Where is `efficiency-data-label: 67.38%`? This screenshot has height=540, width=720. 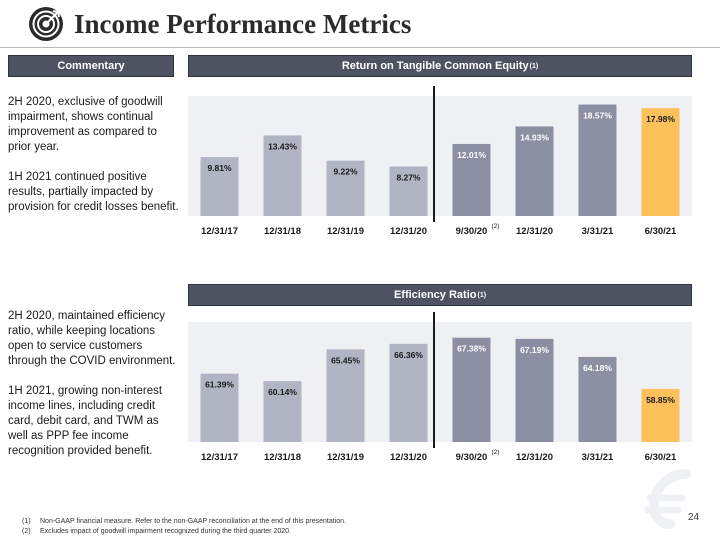 efficiency-data-label: 67.38% is located at coordinates (471, 349).